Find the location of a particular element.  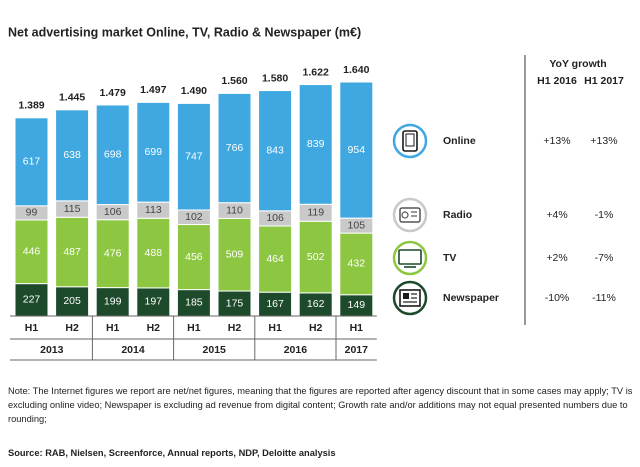

segment-label: 99 is located at coordinates (32, 213).